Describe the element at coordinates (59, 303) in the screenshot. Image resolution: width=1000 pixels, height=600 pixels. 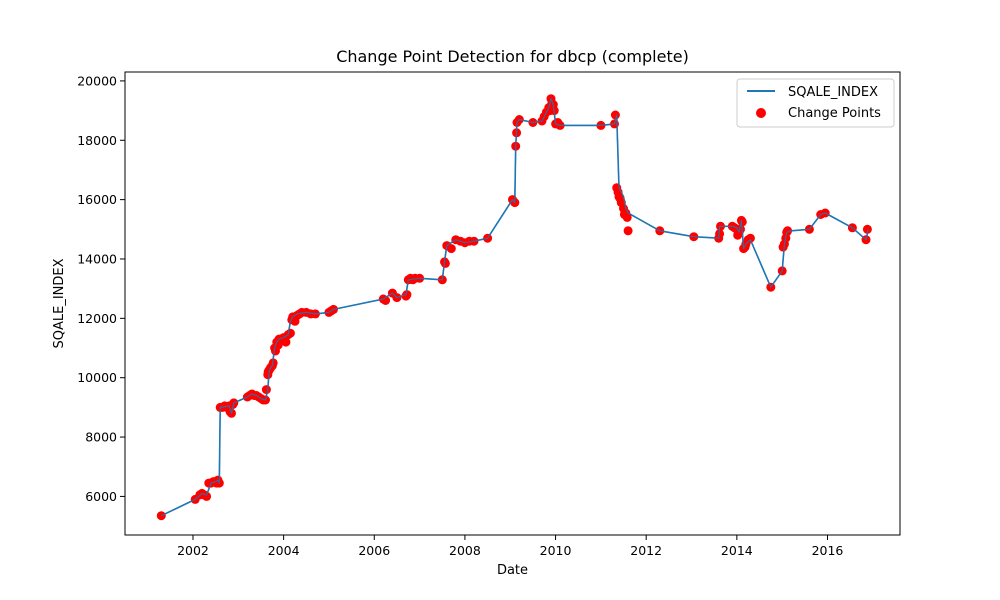
I see `y-axis-label: SQALE_INDEX` at that location.